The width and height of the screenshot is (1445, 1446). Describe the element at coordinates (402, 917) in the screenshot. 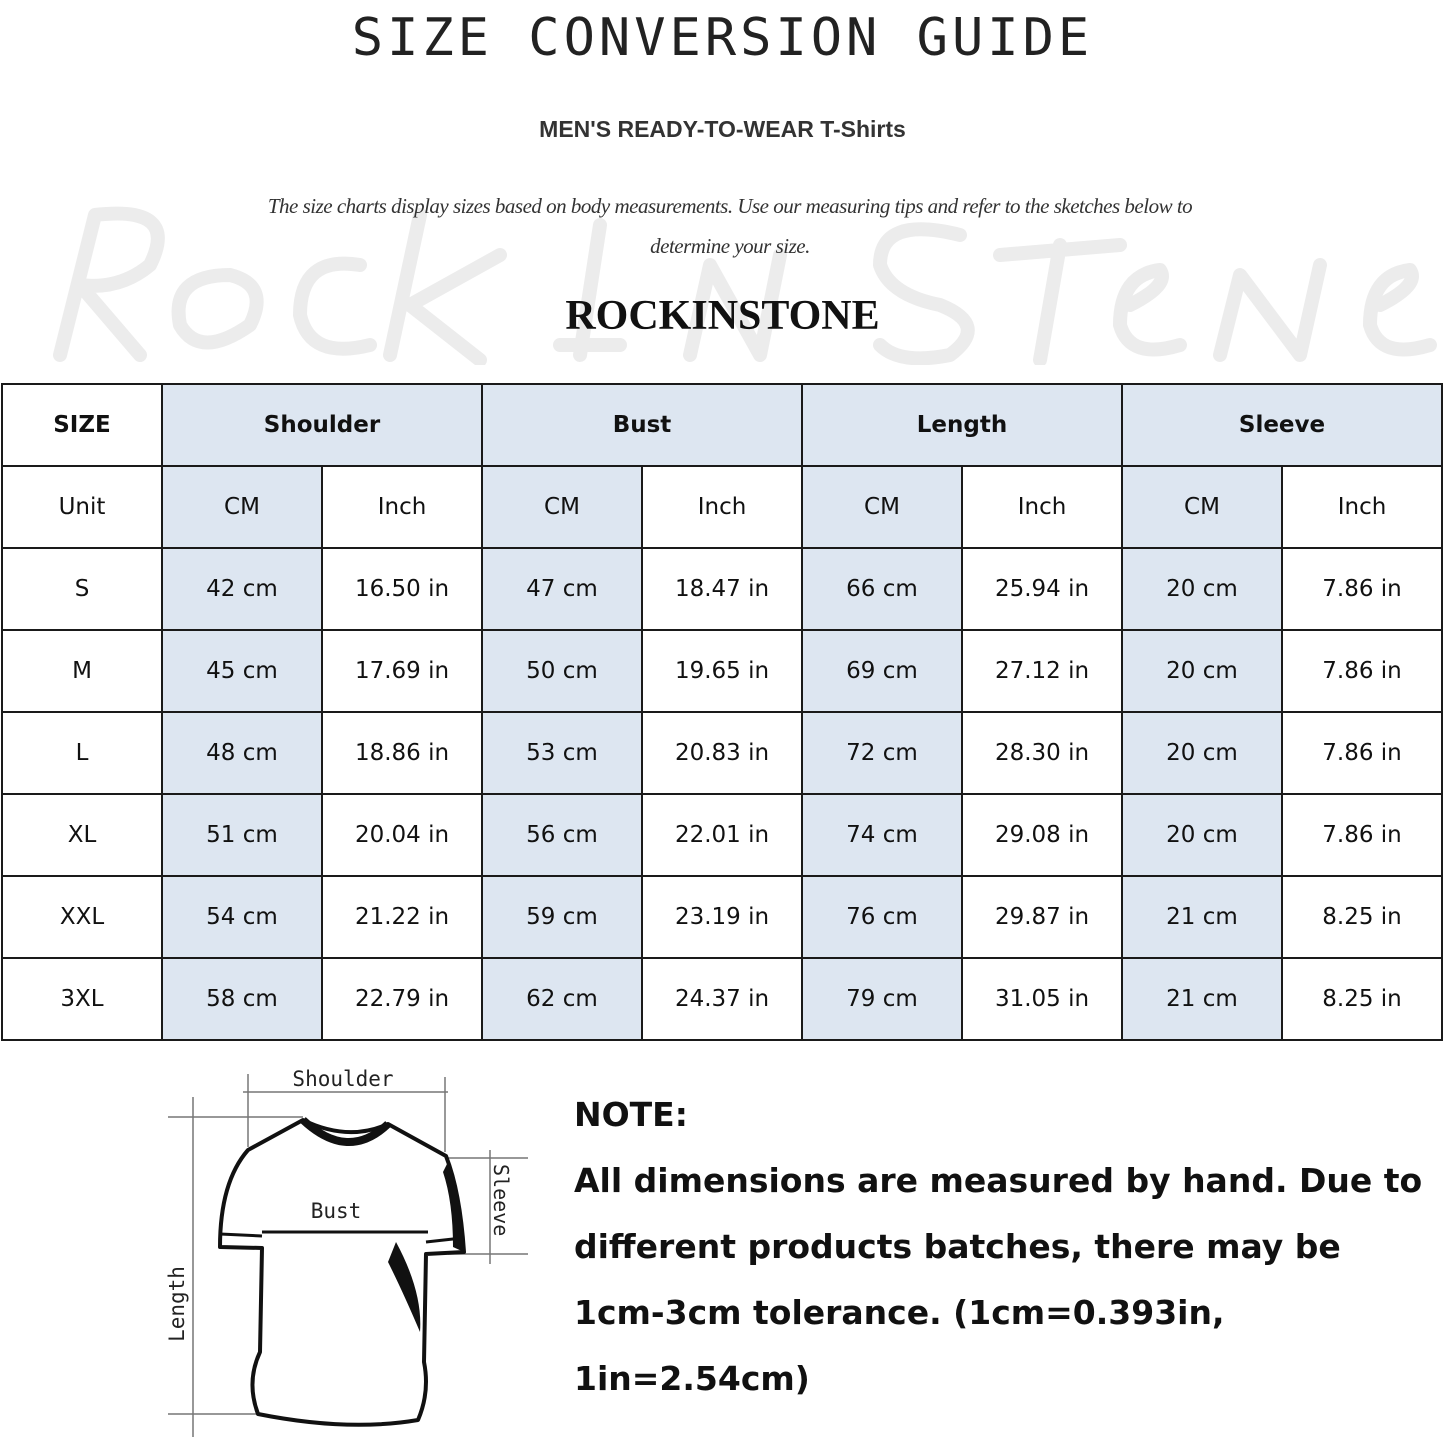

I see `measurement-cell: 21.22 in` at that location.